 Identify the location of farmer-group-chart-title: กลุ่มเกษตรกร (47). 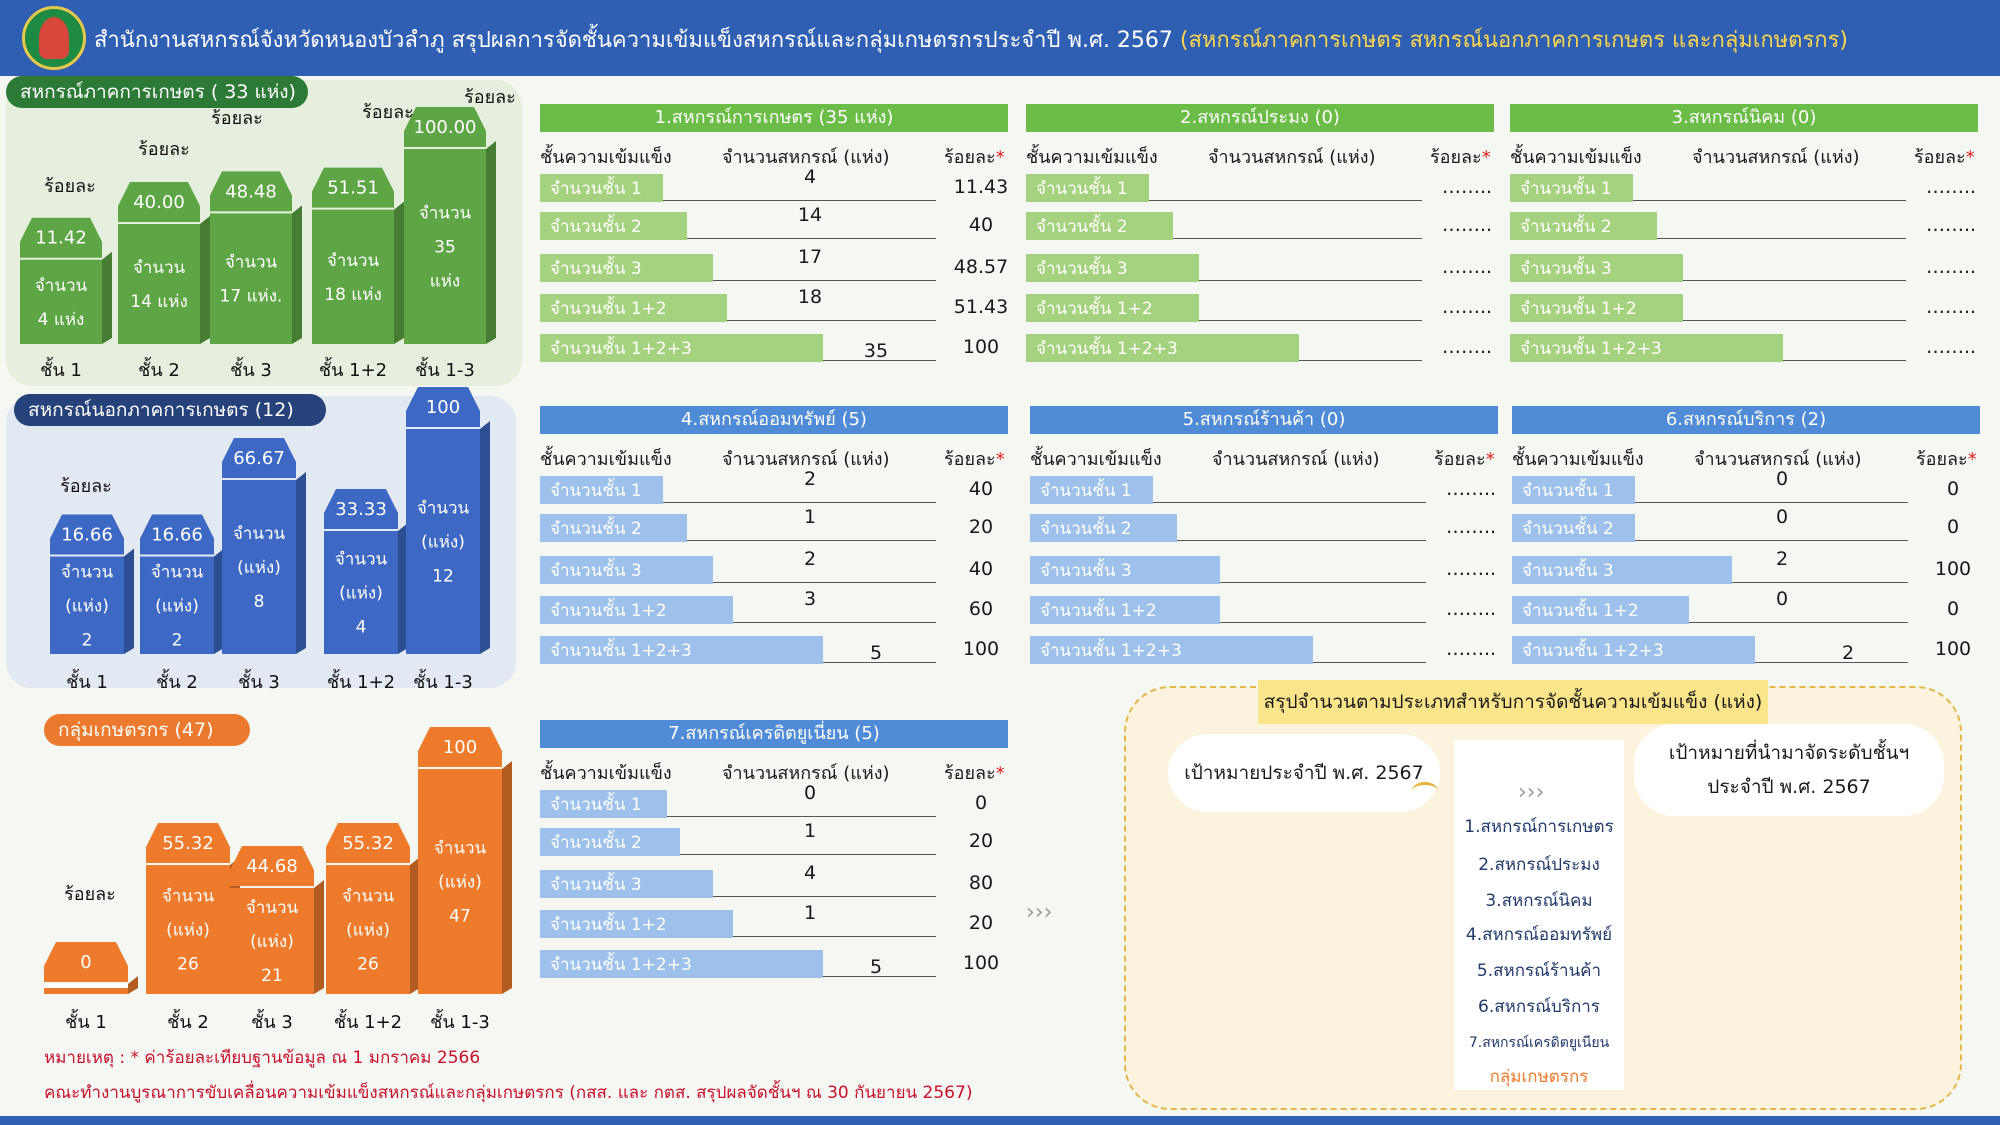
(147, 730).